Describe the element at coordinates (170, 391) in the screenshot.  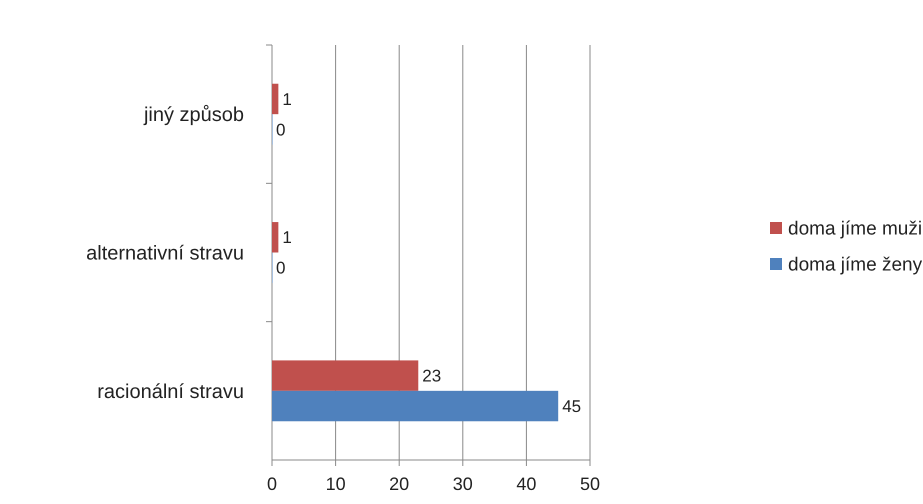
I see `y-tick-label: racionální stravu` at that location.